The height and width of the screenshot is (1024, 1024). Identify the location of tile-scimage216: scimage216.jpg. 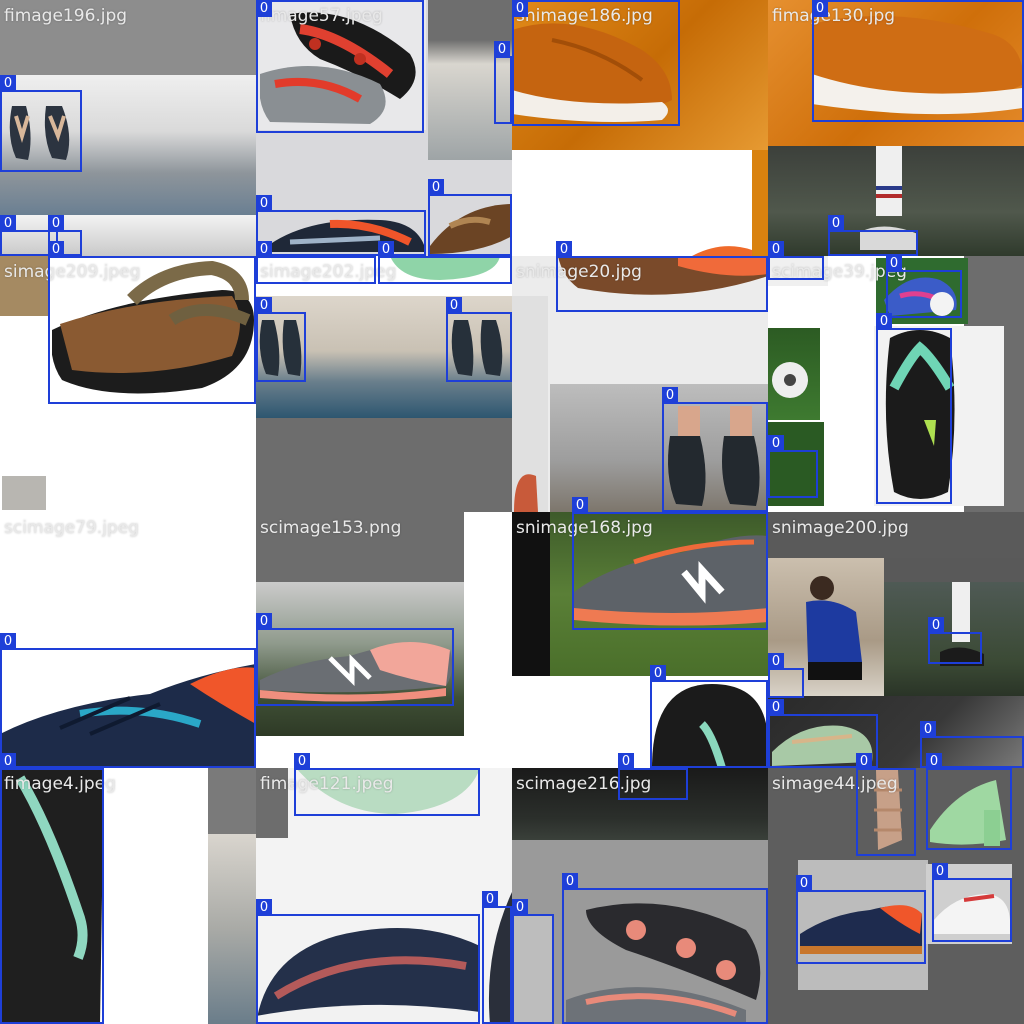
(640, 896).